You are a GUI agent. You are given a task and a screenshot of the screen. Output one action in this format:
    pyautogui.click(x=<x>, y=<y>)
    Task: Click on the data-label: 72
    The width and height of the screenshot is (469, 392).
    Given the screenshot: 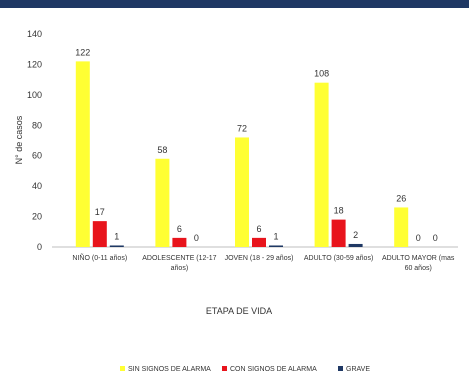 What is the action you would take?
    pyautogui.click(x=242, y=128)
    